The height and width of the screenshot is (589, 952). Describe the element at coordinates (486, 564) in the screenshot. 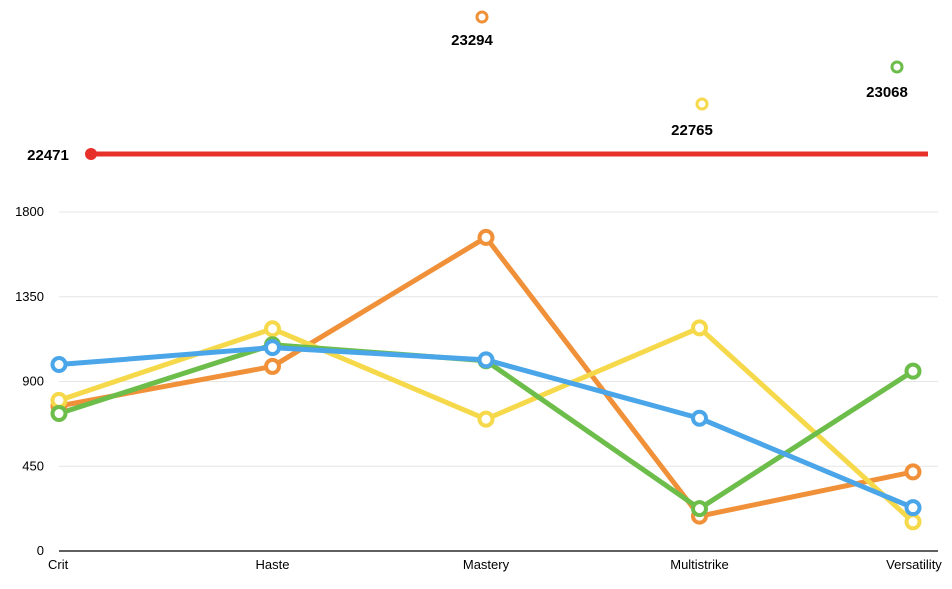

I see `x-tick-label: Mastery` at that location.